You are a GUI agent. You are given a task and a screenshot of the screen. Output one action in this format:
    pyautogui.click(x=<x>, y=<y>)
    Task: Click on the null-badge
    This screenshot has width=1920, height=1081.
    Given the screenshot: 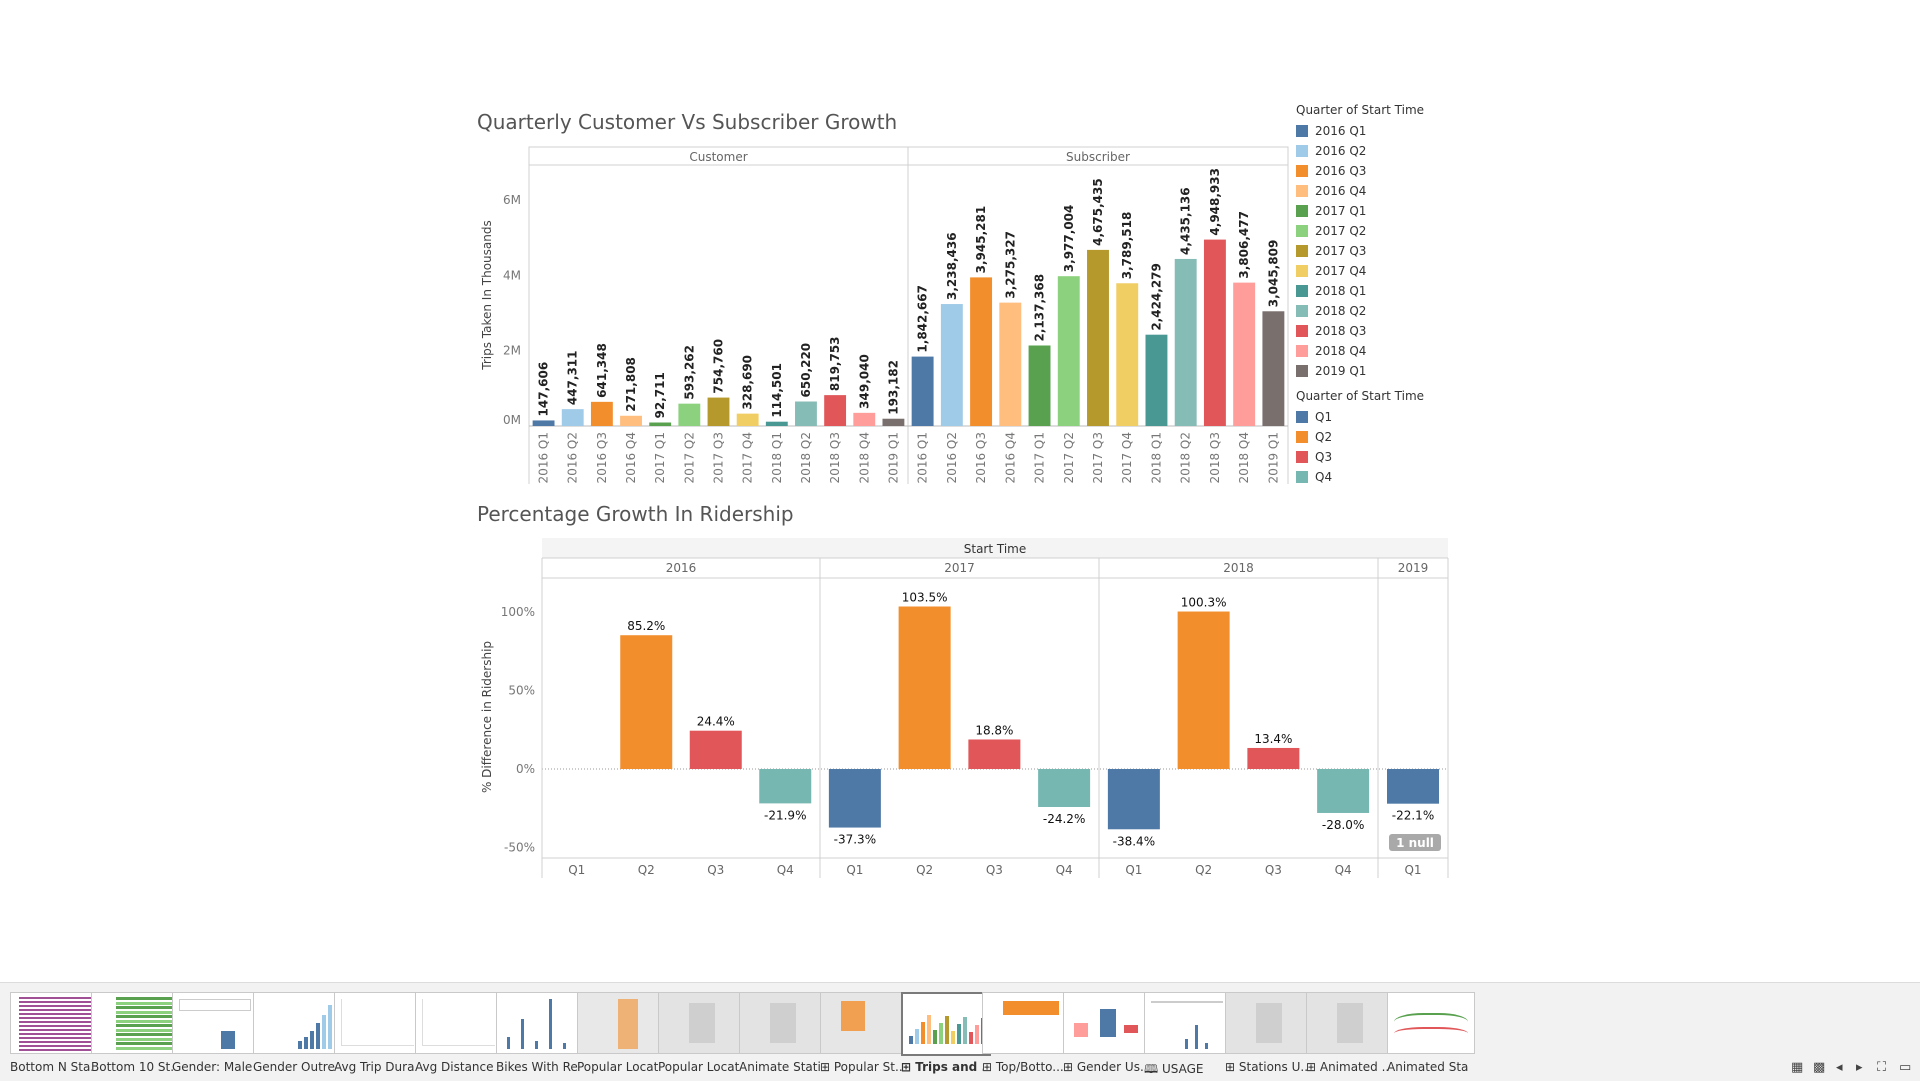 What is the action you would take?
    pyautogui.click(x=1415, y=842)
    